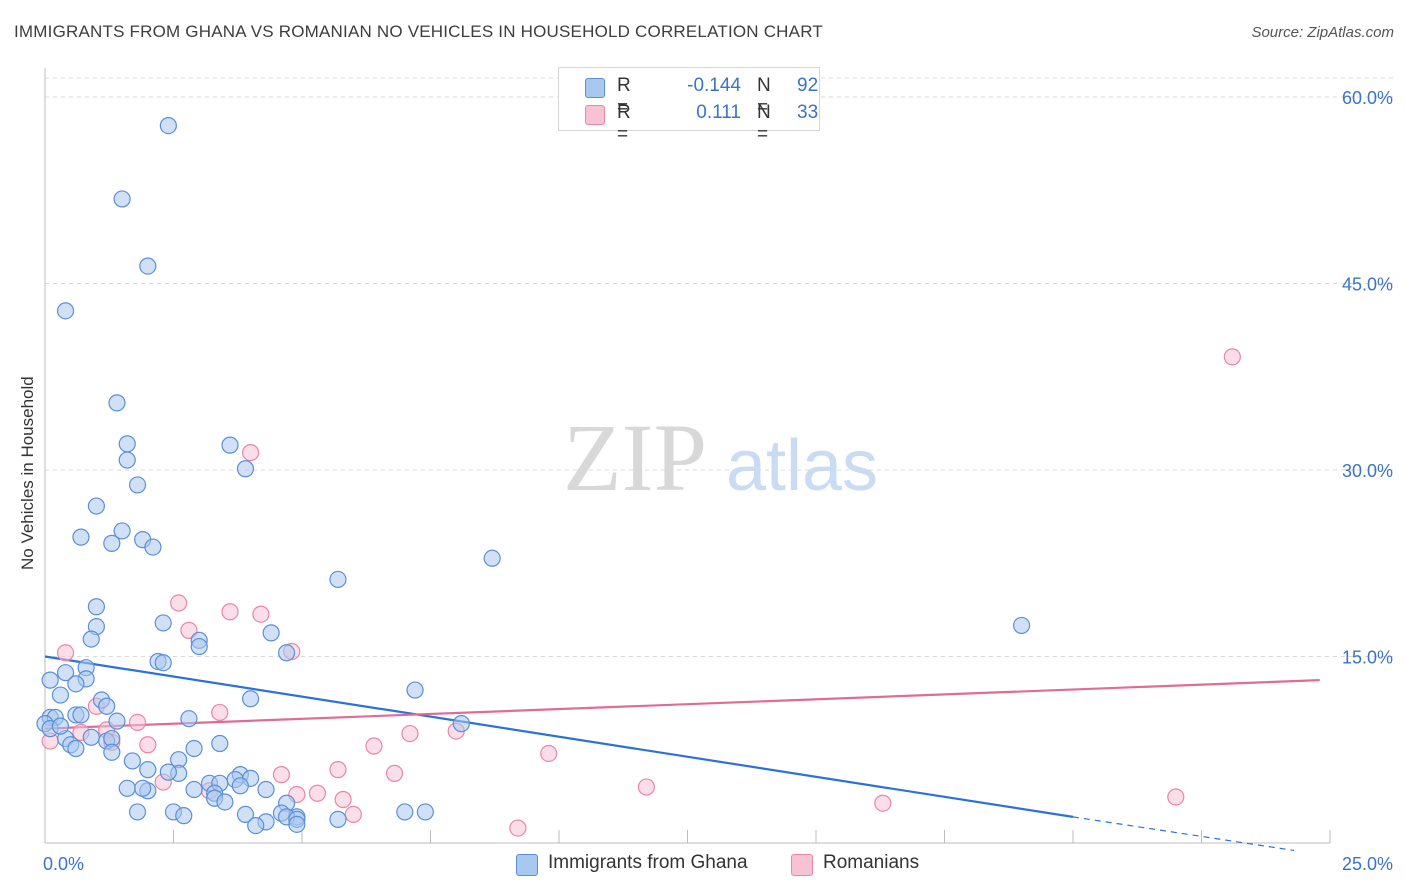 The image size is (1406, 892). Describe the element at coordinates (63, 864) in the screenshot. I see `x-tick-label-min: 0.0%` at that location.